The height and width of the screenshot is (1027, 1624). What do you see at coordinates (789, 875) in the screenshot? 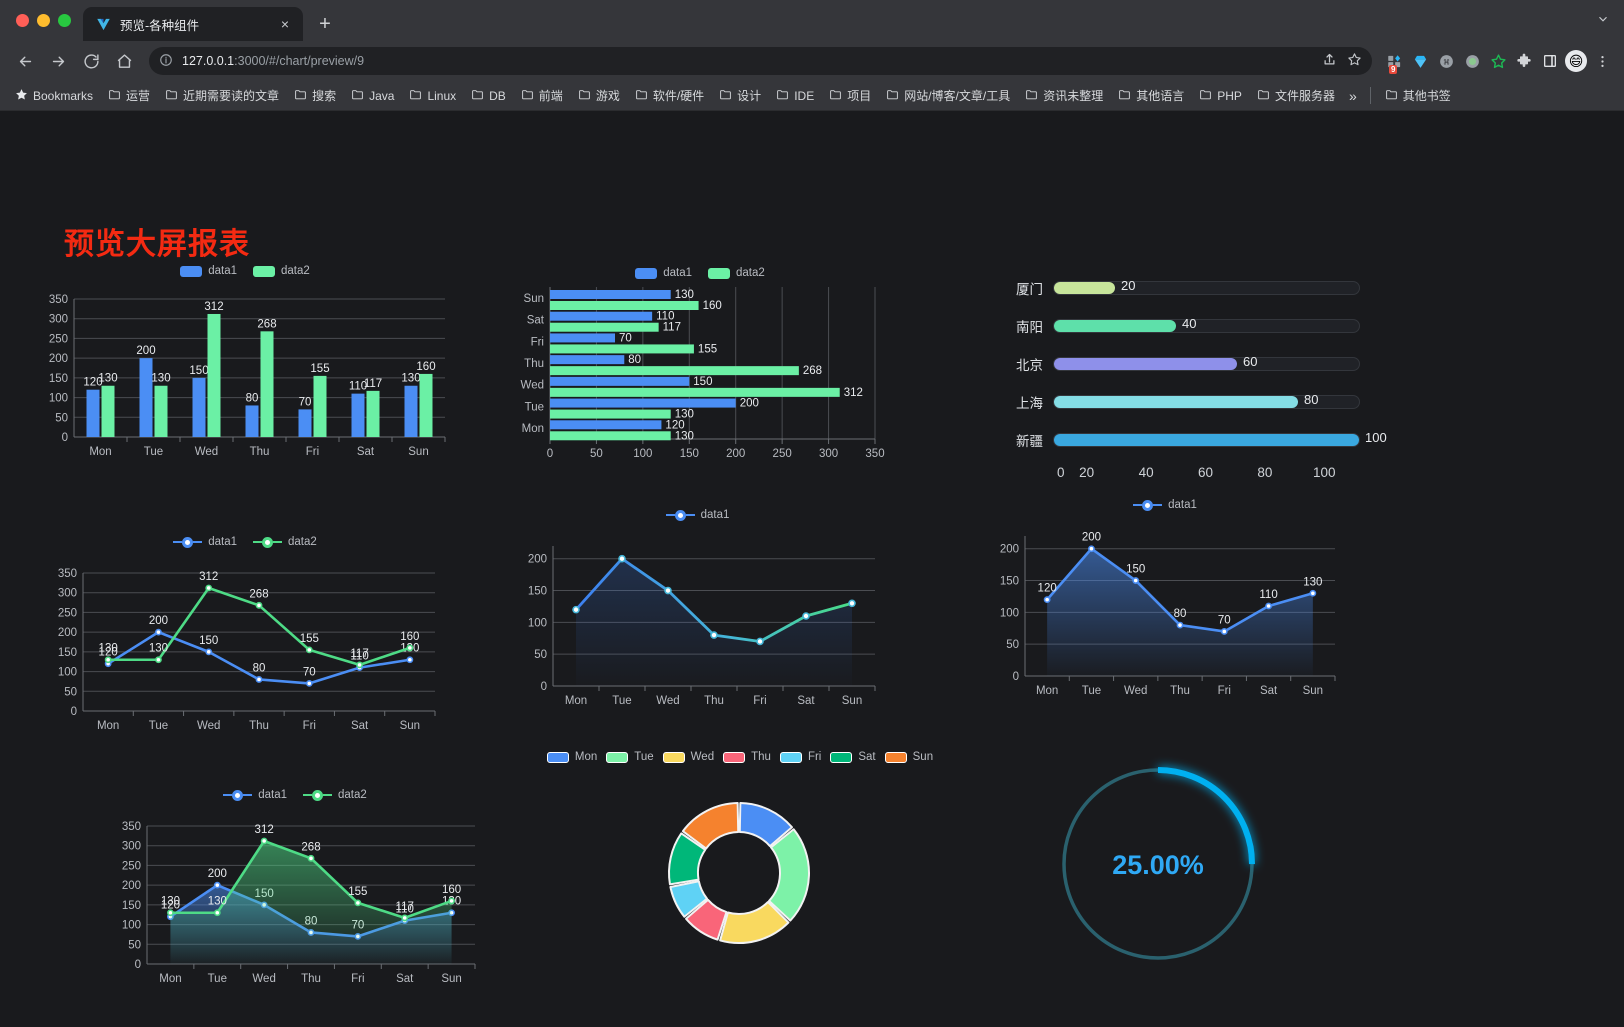
I see `pie-slice-Tue` at bounding box center [789, 875].